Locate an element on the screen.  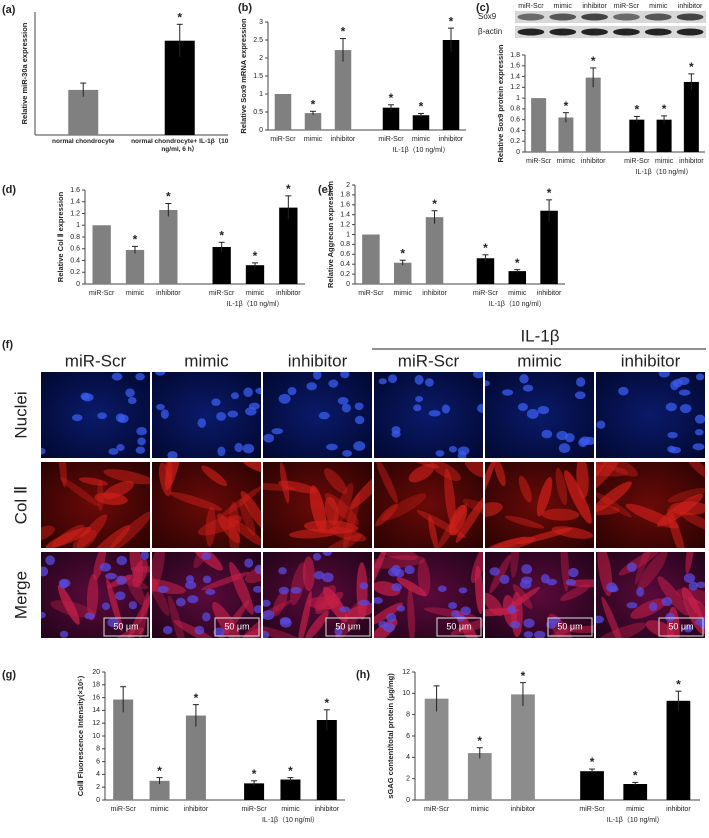
group-label: IL-1β（10 ng/ml） is located at coordinates (255, 304).